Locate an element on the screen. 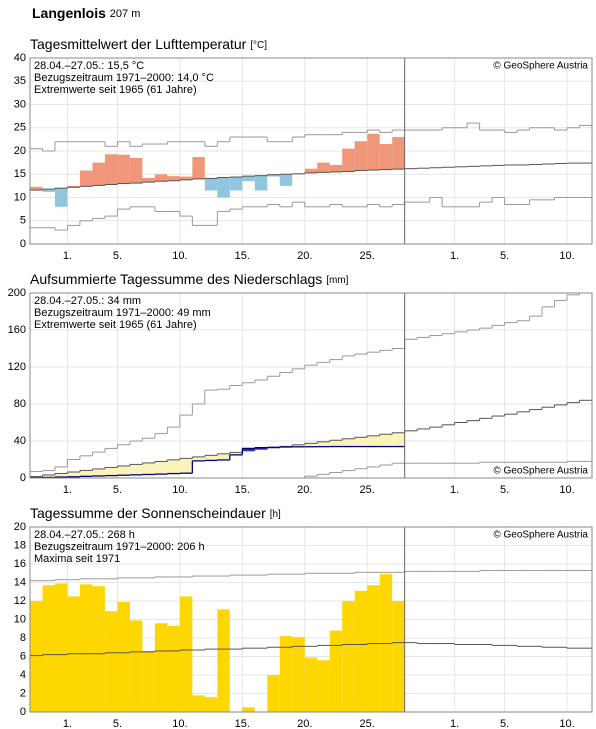 Image resolution: width=596 pixels, height=729 pixels. y-tick-label: 25 is located at coordinates (20, 128).